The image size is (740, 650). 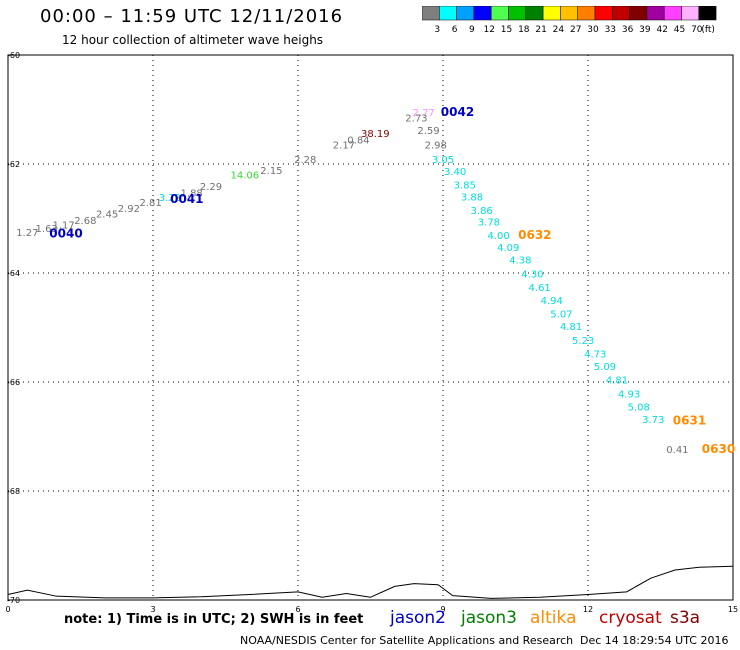 I want to click on scale-tick-label: 70, so click(x=697, y=30).